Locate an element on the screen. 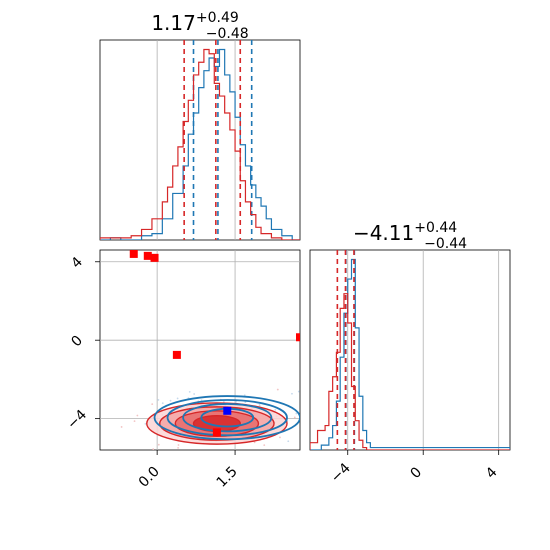  top-histogram-title: 1.17+0.49 −0.48 is located at coordinates (199, 26).